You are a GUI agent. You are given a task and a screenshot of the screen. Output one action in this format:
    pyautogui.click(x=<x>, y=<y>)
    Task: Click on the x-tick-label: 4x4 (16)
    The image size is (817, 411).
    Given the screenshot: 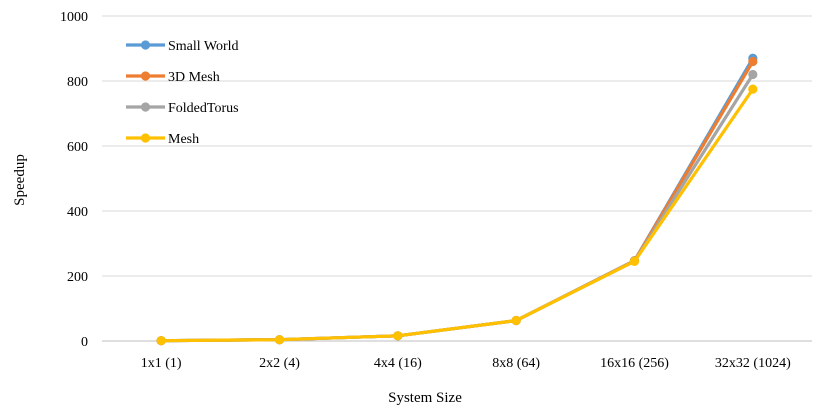 What is the action you would take?
    pyautogui.click(x=398, y=363)
    